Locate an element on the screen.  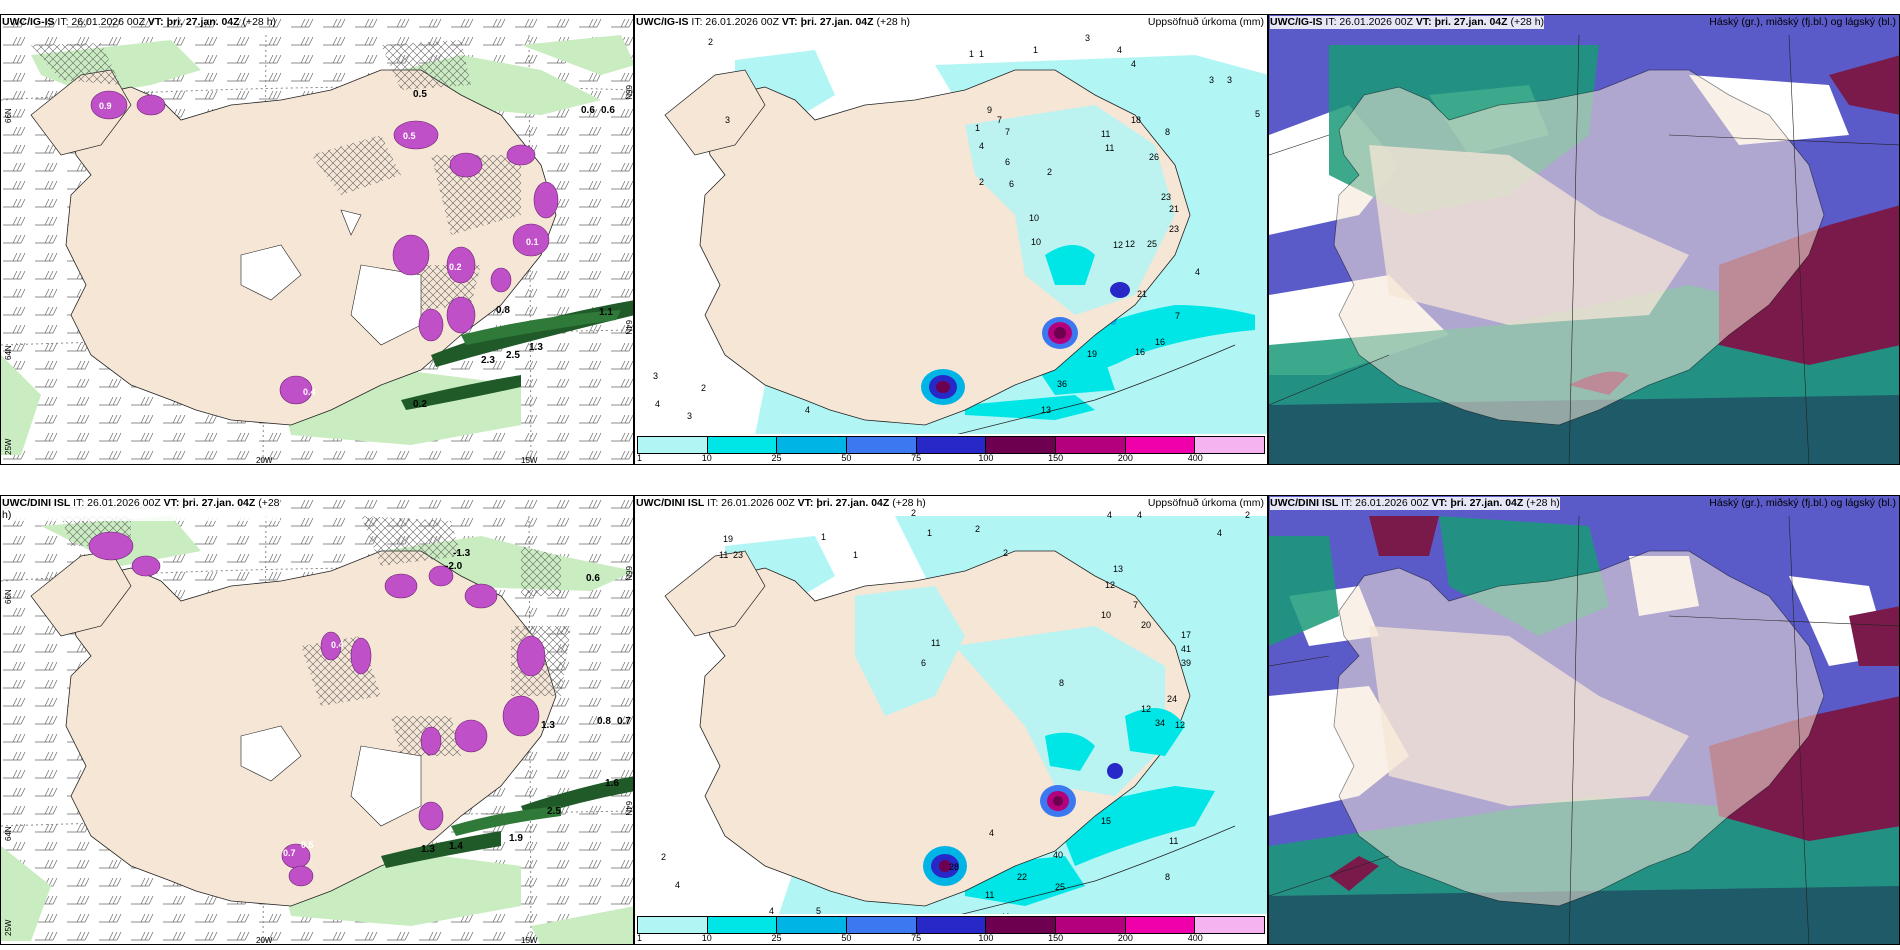
lat-label-64: 64N is located at coordinates (8, 352).